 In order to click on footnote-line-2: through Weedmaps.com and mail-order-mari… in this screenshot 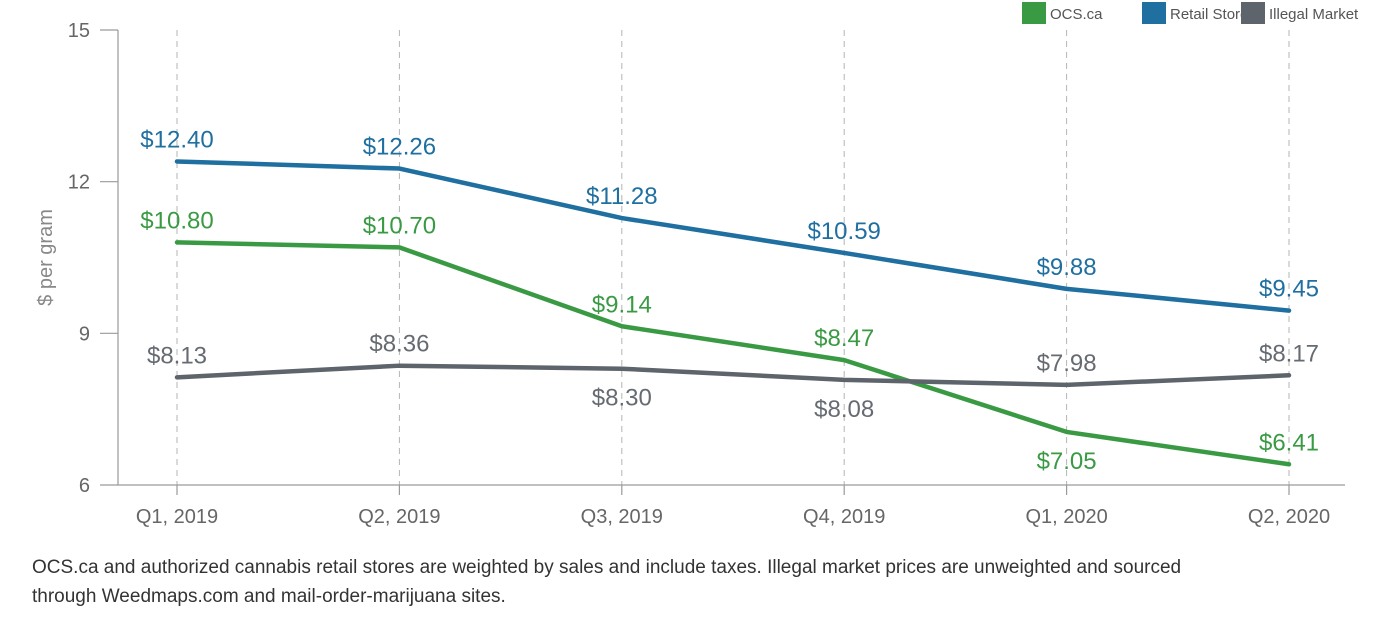, I will do `click(269, 596)`.